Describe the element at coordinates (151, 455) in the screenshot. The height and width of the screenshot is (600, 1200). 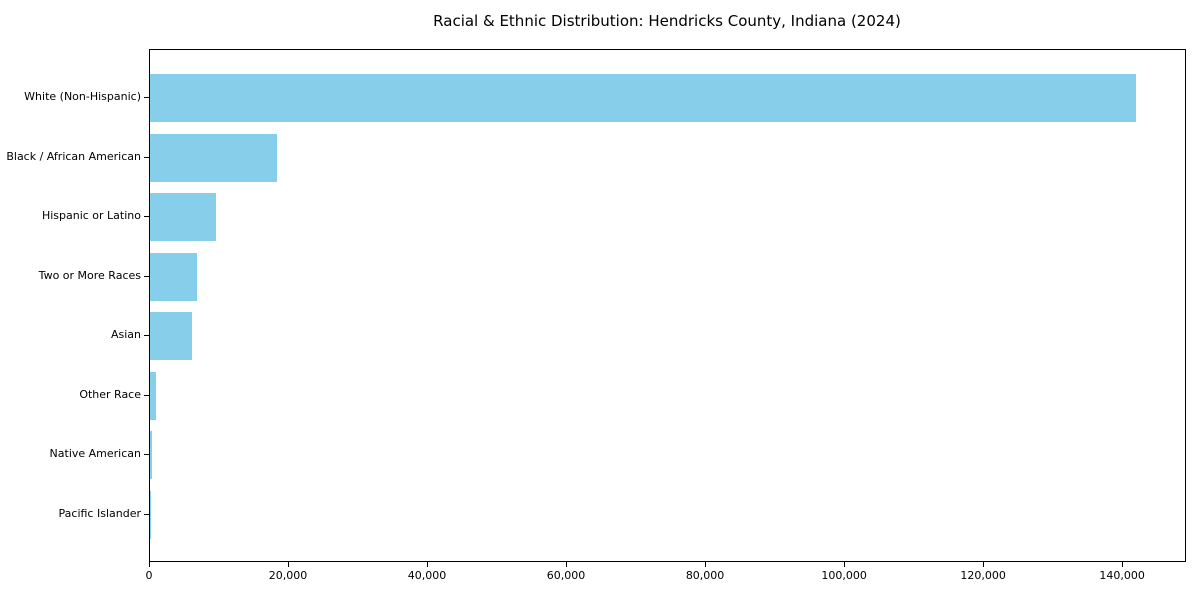
I see `bar-native-american` at that location.